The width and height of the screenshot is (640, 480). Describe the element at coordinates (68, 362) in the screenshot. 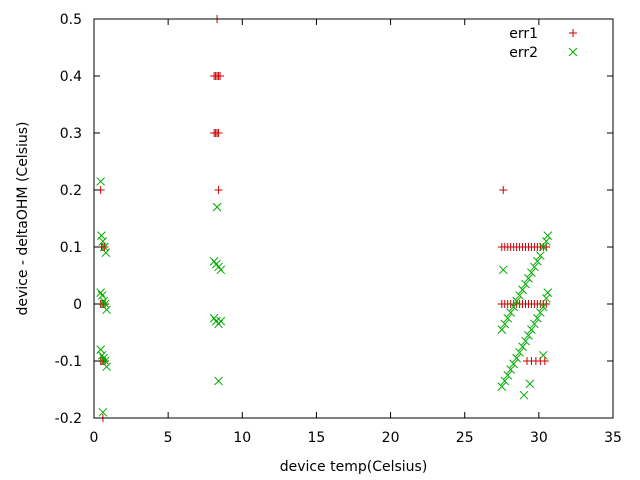

I see `y-tick-label: -0.1` at that location.